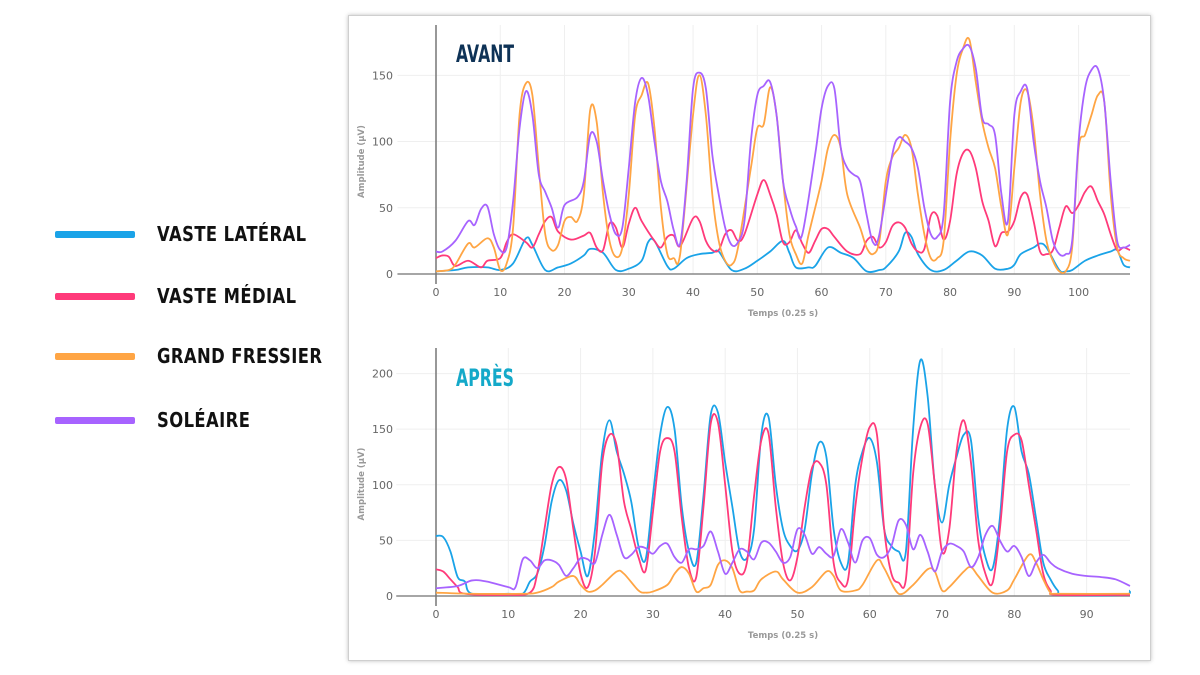 This screenshot has width=1200, height=675. I want to click on series-line-vaste-lateral, so click(783, 252).